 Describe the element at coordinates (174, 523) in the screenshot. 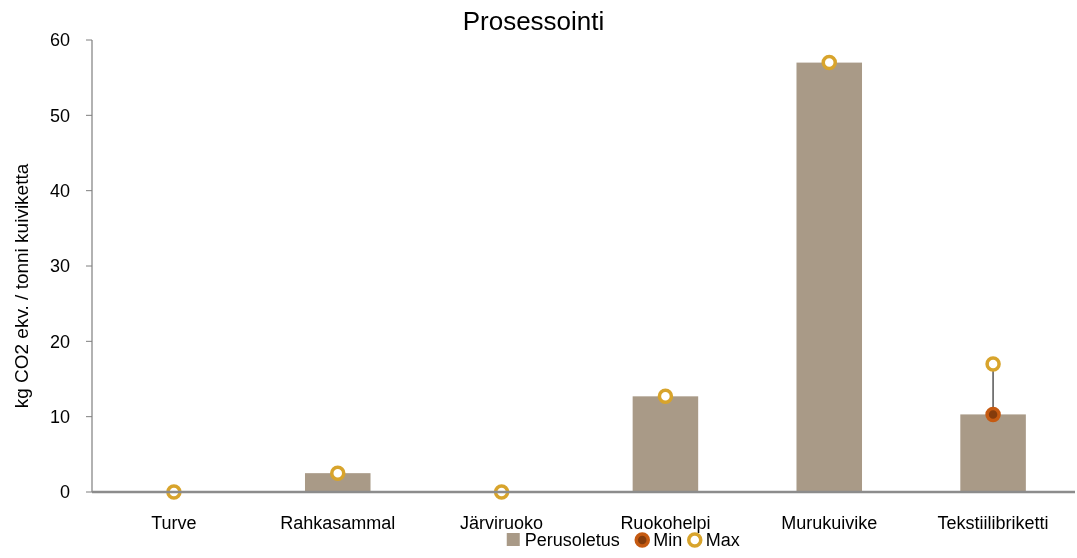

I see `x-tick-label: Turve` at that location.